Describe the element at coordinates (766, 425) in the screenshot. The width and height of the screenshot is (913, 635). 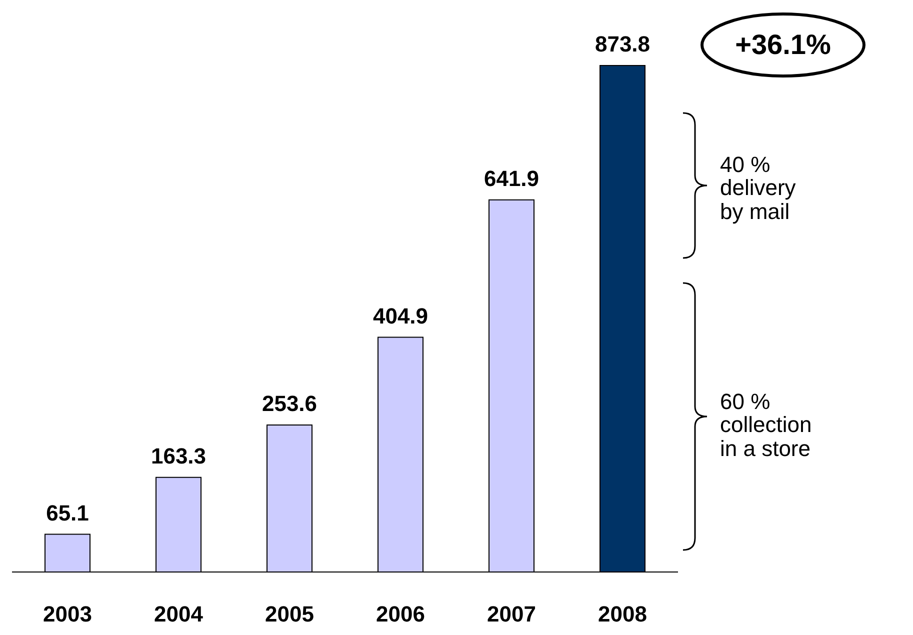
I see `text: 60 % collection in a store` at that location.